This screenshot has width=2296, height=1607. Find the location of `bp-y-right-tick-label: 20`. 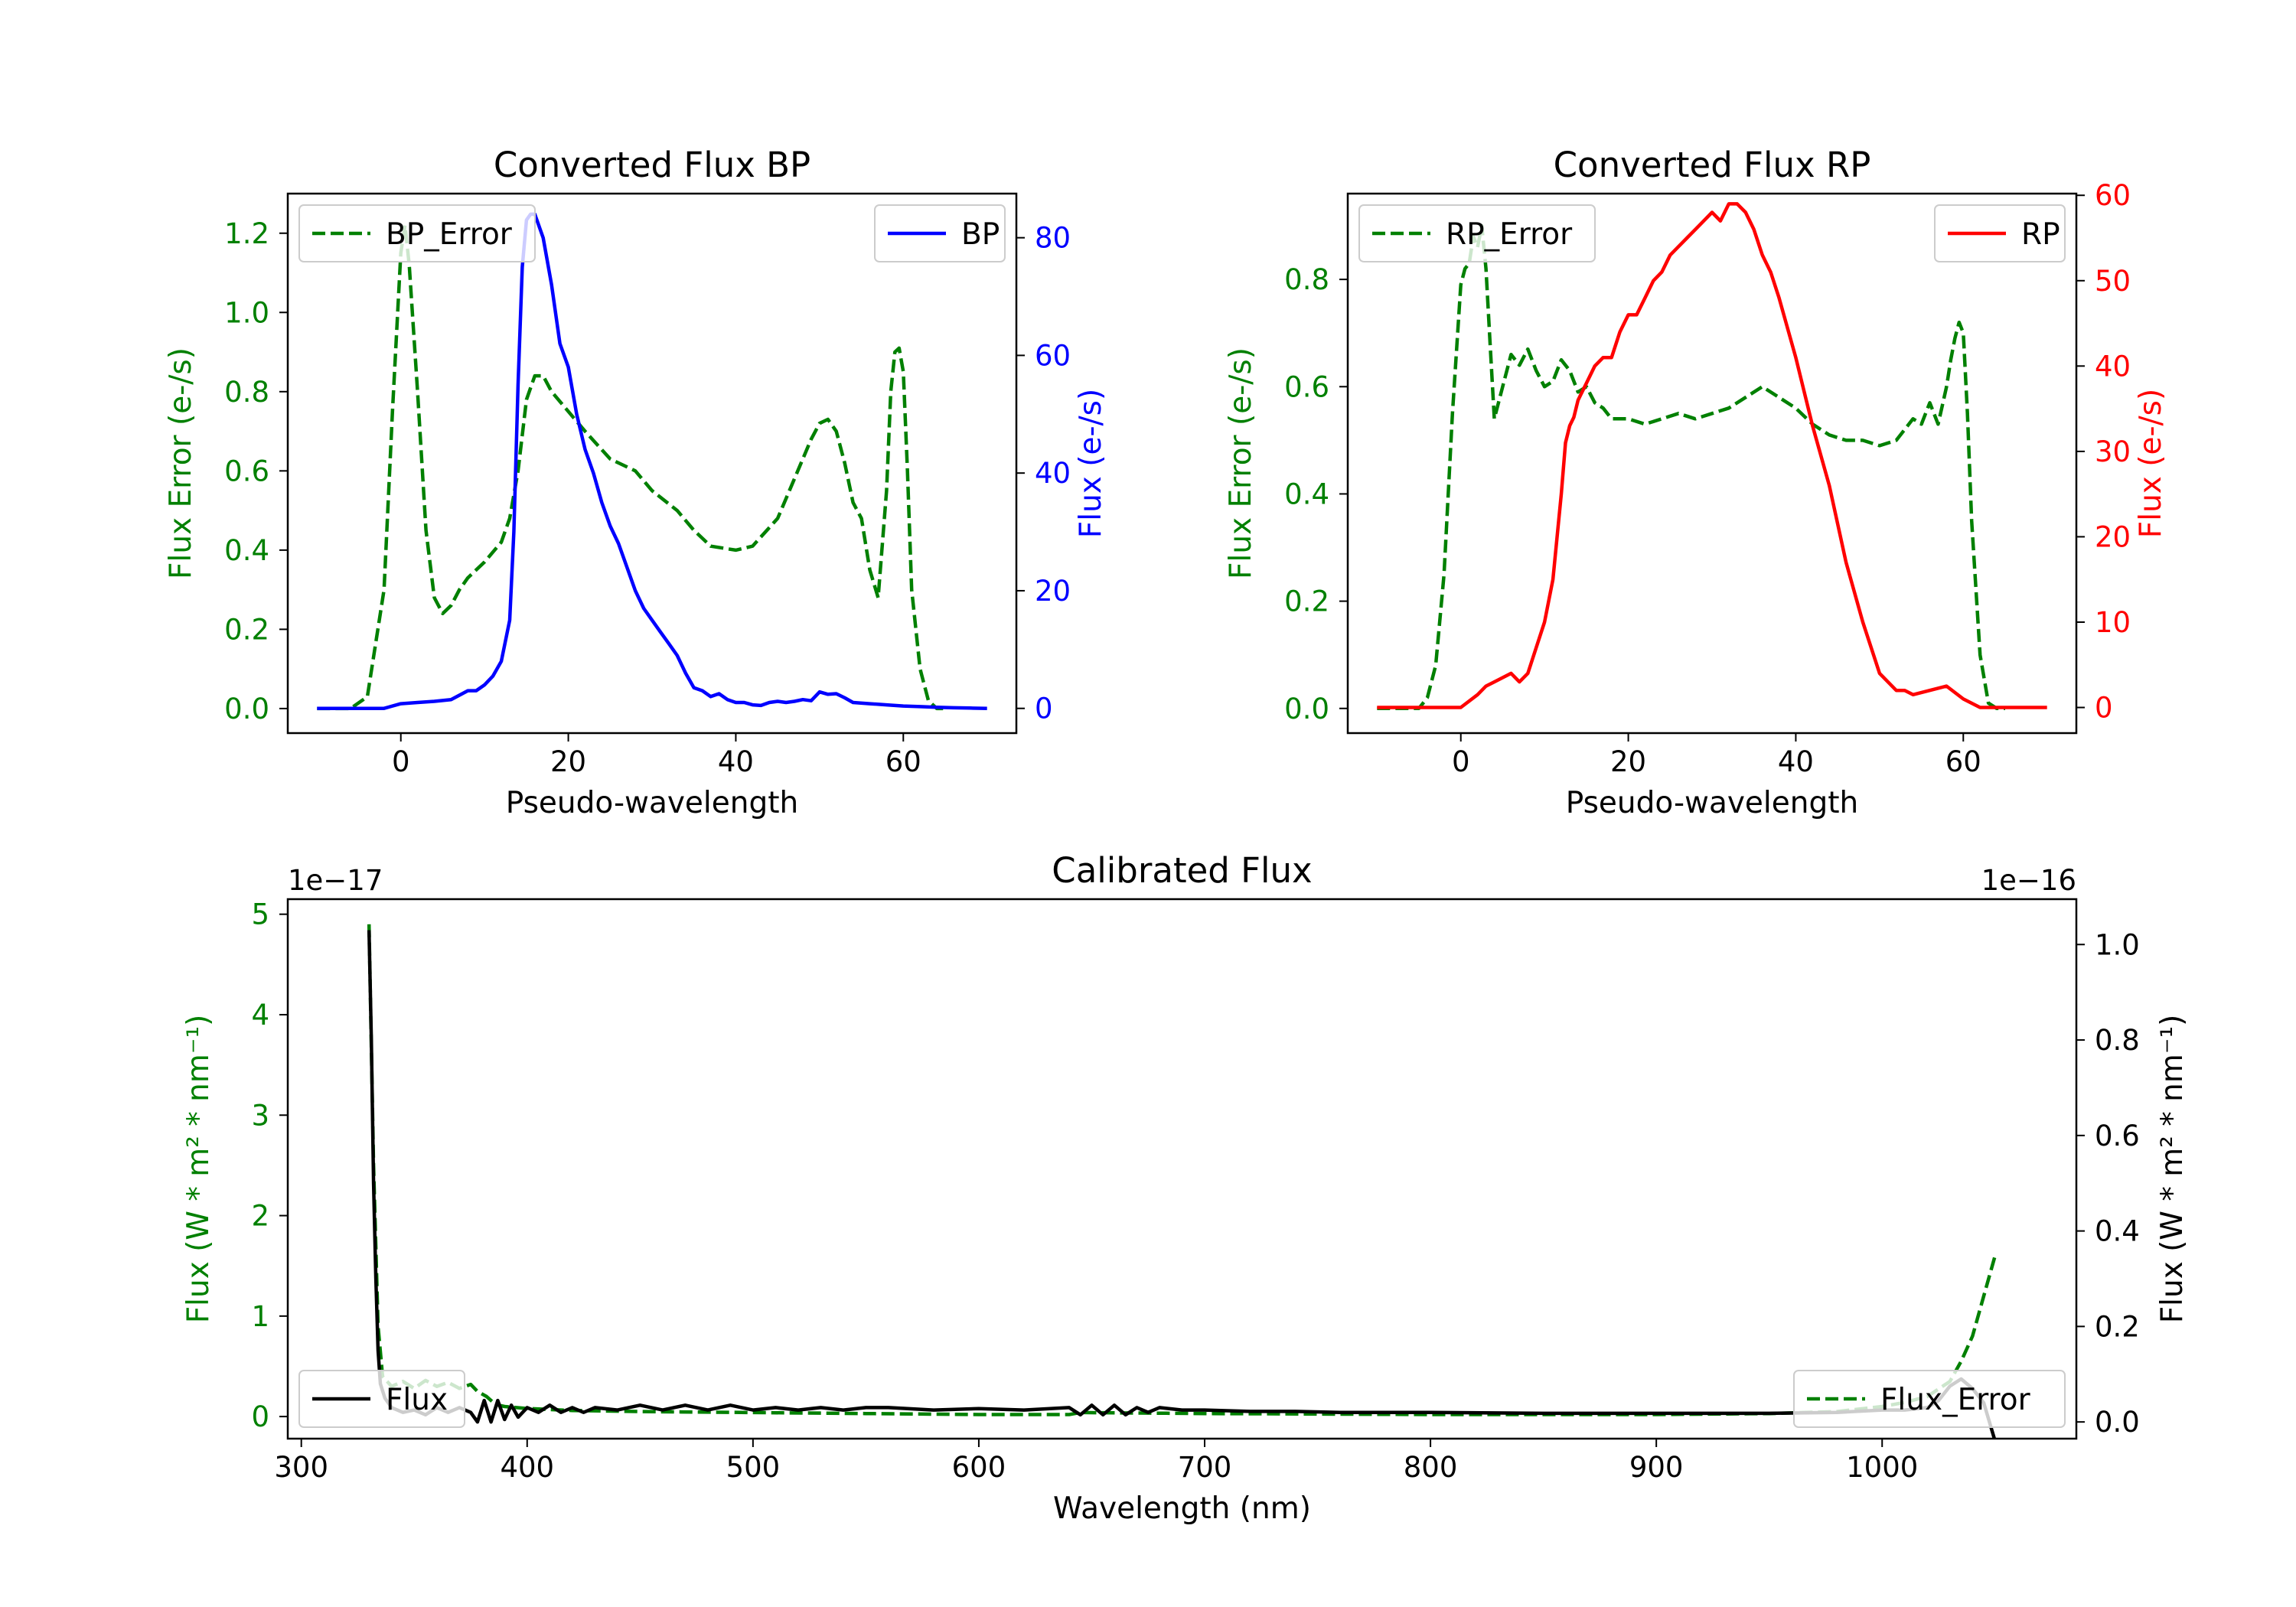

bp-y-right-tick-label: 20 is located at coordinates (1053, 591).